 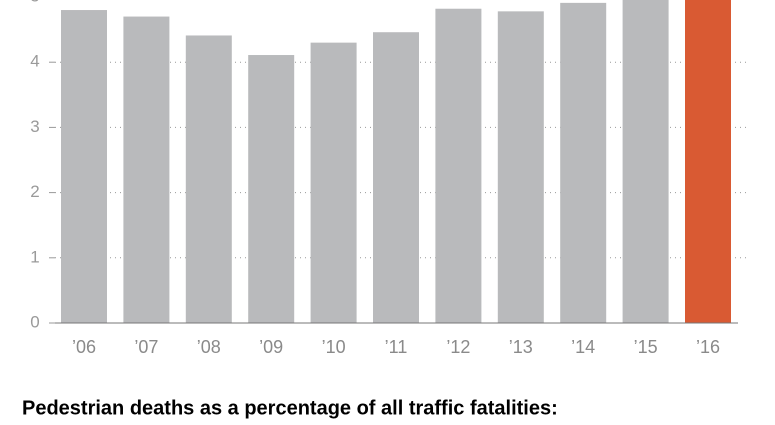 I want to click on y-tick-label: 1, so click(x=34, y=256).